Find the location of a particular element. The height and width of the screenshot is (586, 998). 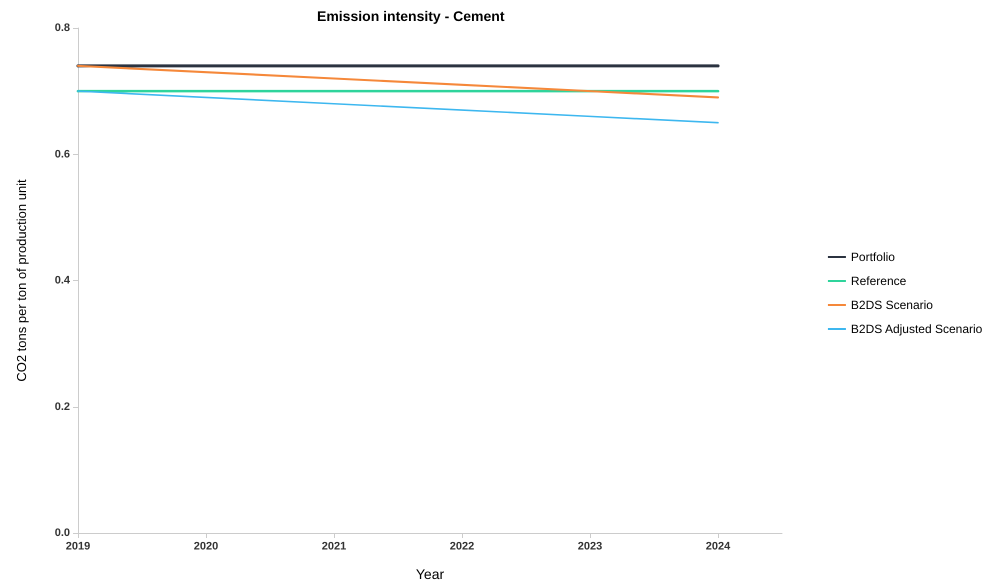

x-axis-title: Year is located at coordinates (430, 574).